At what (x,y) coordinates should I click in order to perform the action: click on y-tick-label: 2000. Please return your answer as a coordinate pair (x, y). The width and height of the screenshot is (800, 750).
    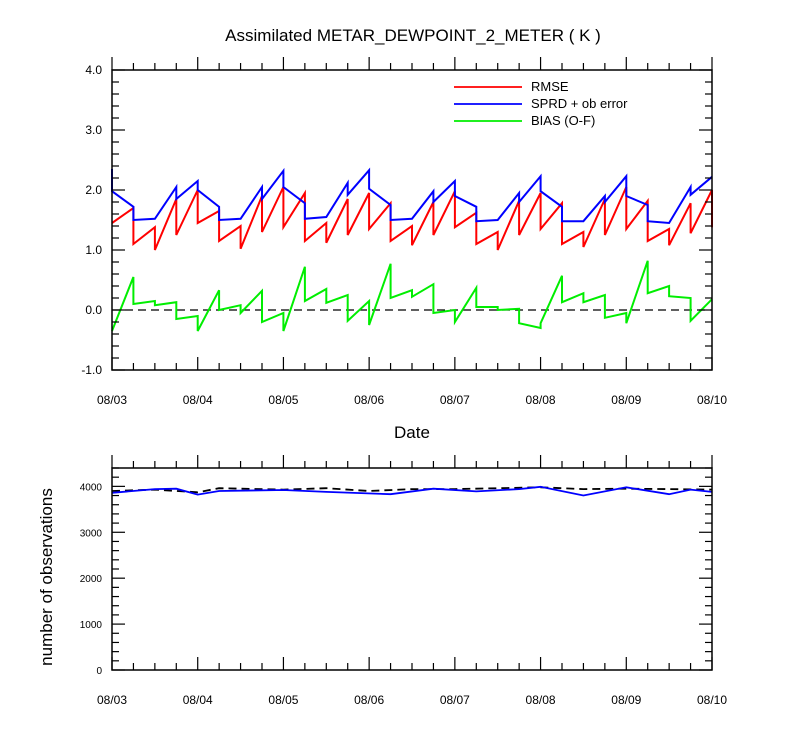
    Looking at the image, I should click on (91, 579).